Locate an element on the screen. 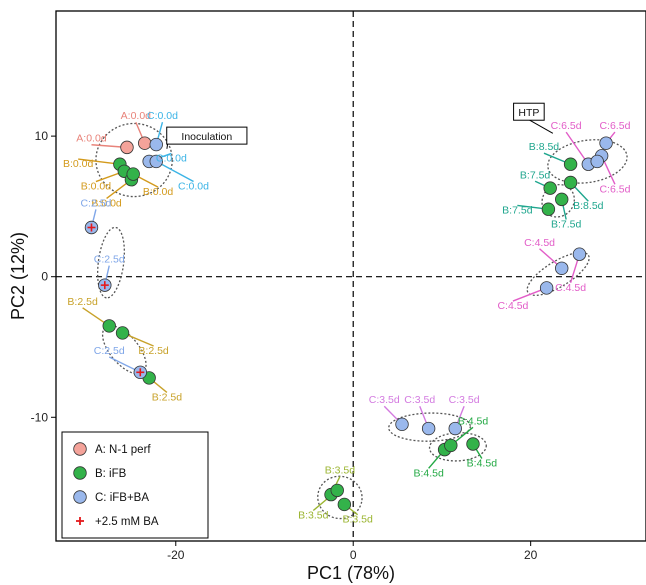 The image size is (646, 585). x-axis-title: PC1 (78%) is located at coordinates (351, 573).